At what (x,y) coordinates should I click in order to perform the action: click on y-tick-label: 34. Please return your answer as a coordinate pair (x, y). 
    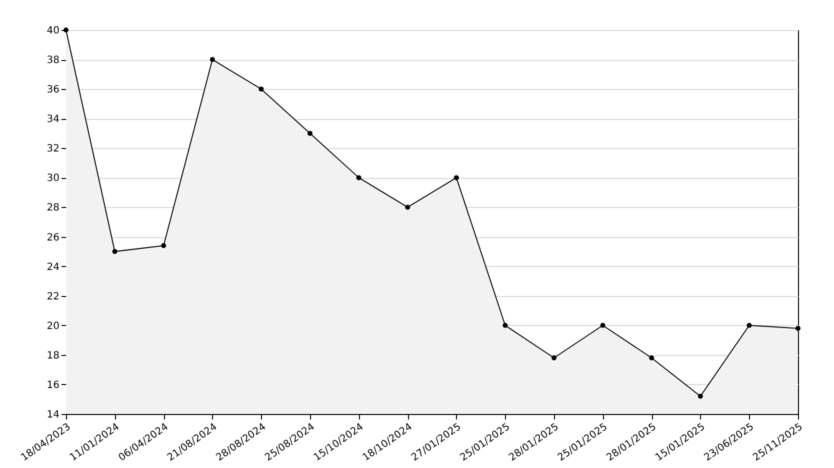
    Looking at the image, I should click on (53, 120).